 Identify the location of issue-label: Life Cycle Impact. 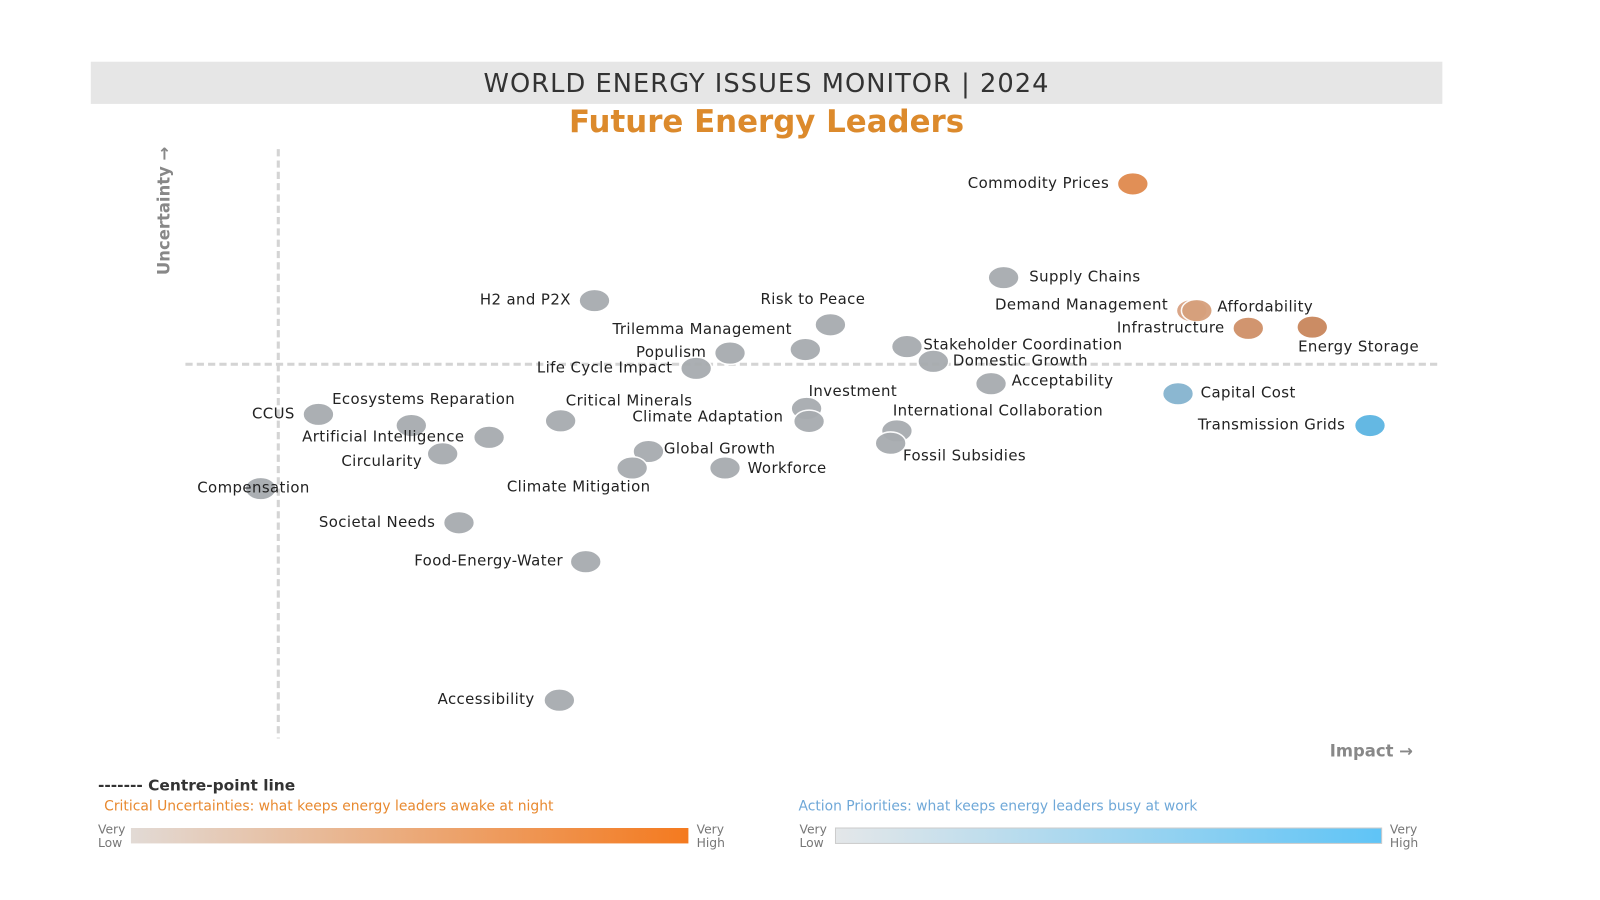
(605, 367).